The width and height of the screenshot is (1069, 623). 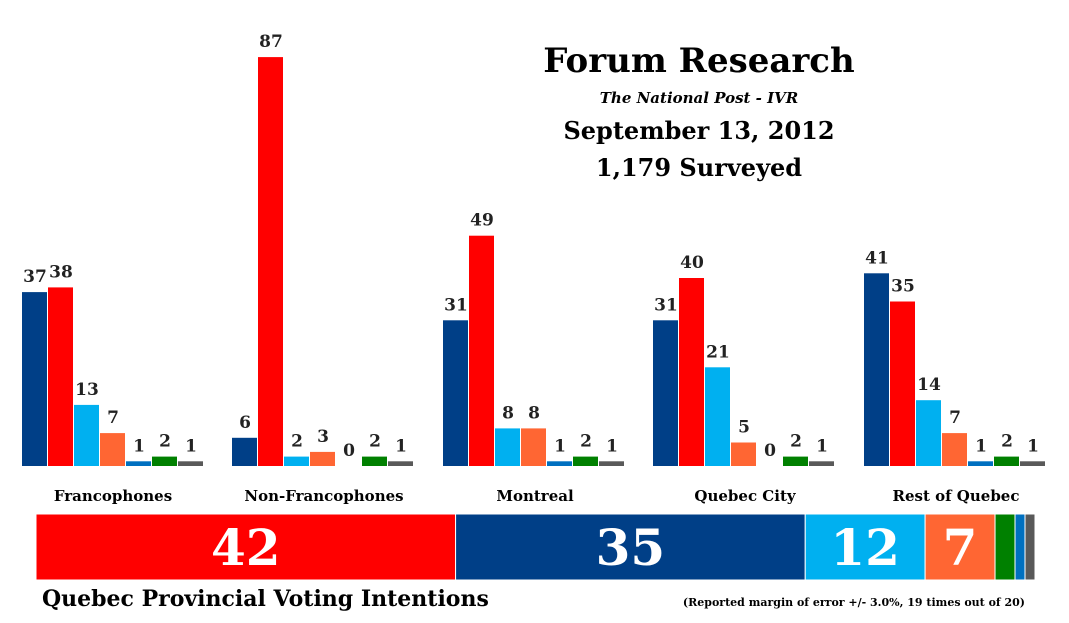 What do you see at coordinates (585, 461) in the screenshot?
I see `bar-montreal-s6` at bounding box center [585, 461].